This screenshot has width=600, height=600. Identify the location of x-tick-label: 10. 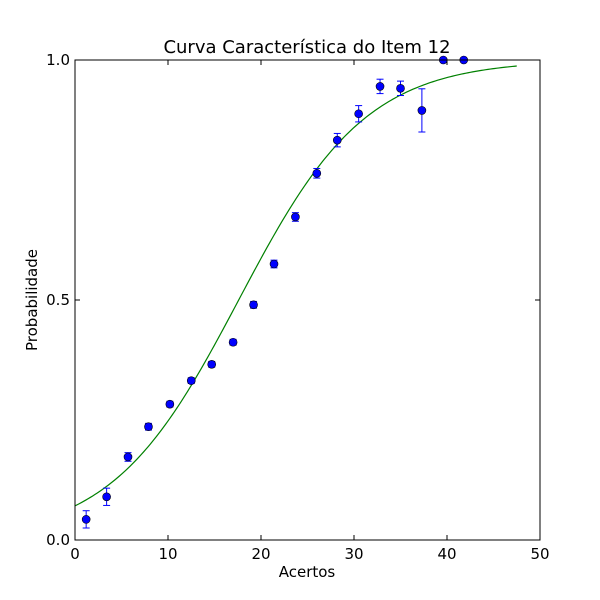
(167, 554).